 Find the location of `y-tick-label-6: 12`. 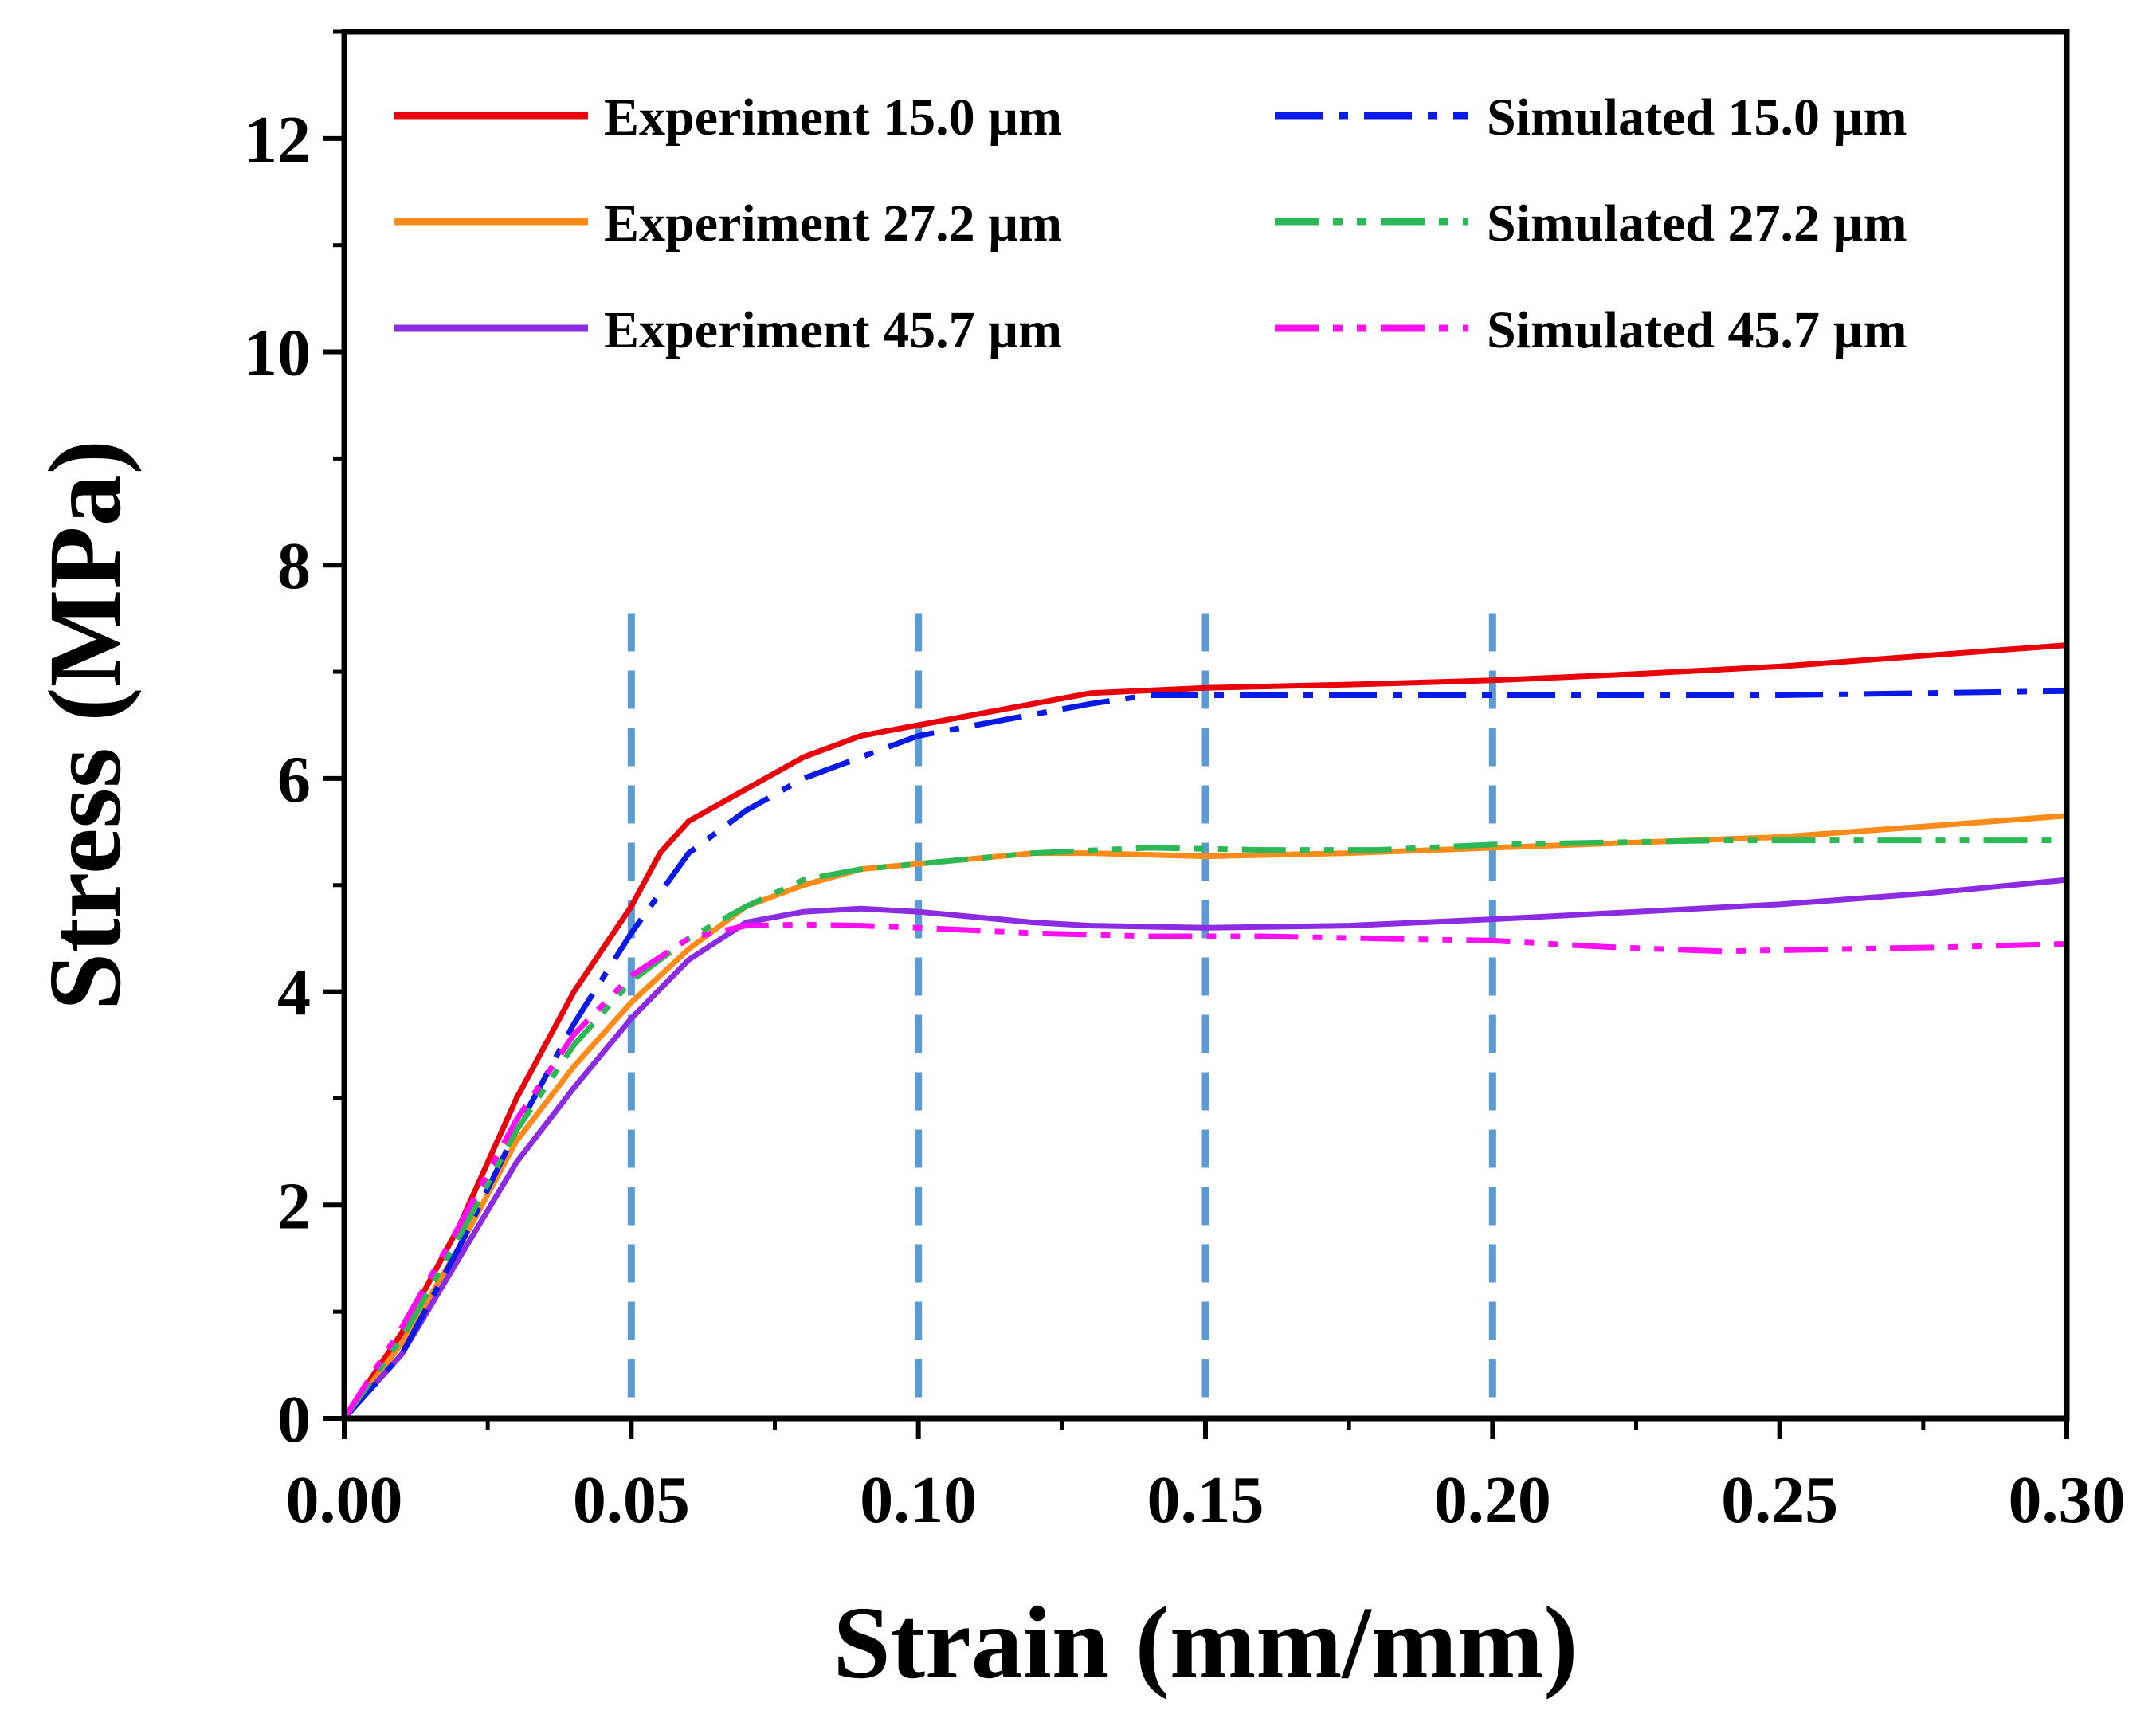

y-tick-label-6: 12 is located at coordinates (277, 140).